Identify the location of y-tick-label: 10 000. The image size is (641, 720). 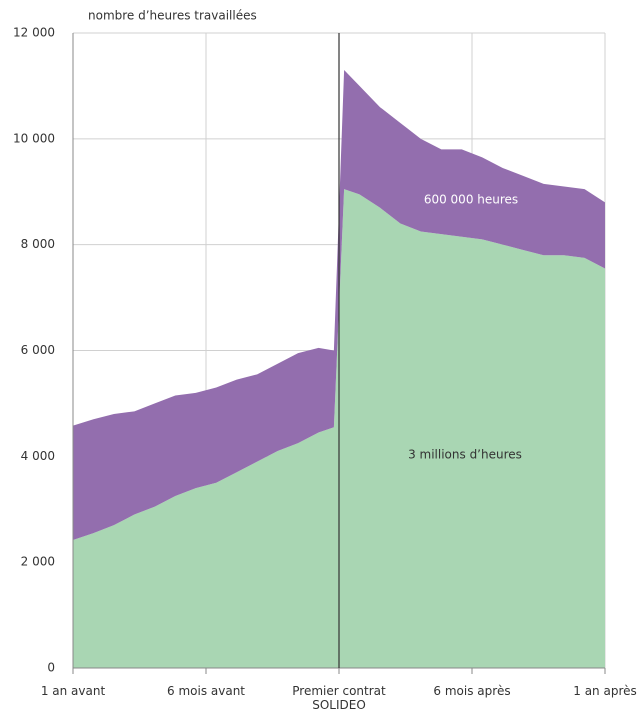
(34, 138).